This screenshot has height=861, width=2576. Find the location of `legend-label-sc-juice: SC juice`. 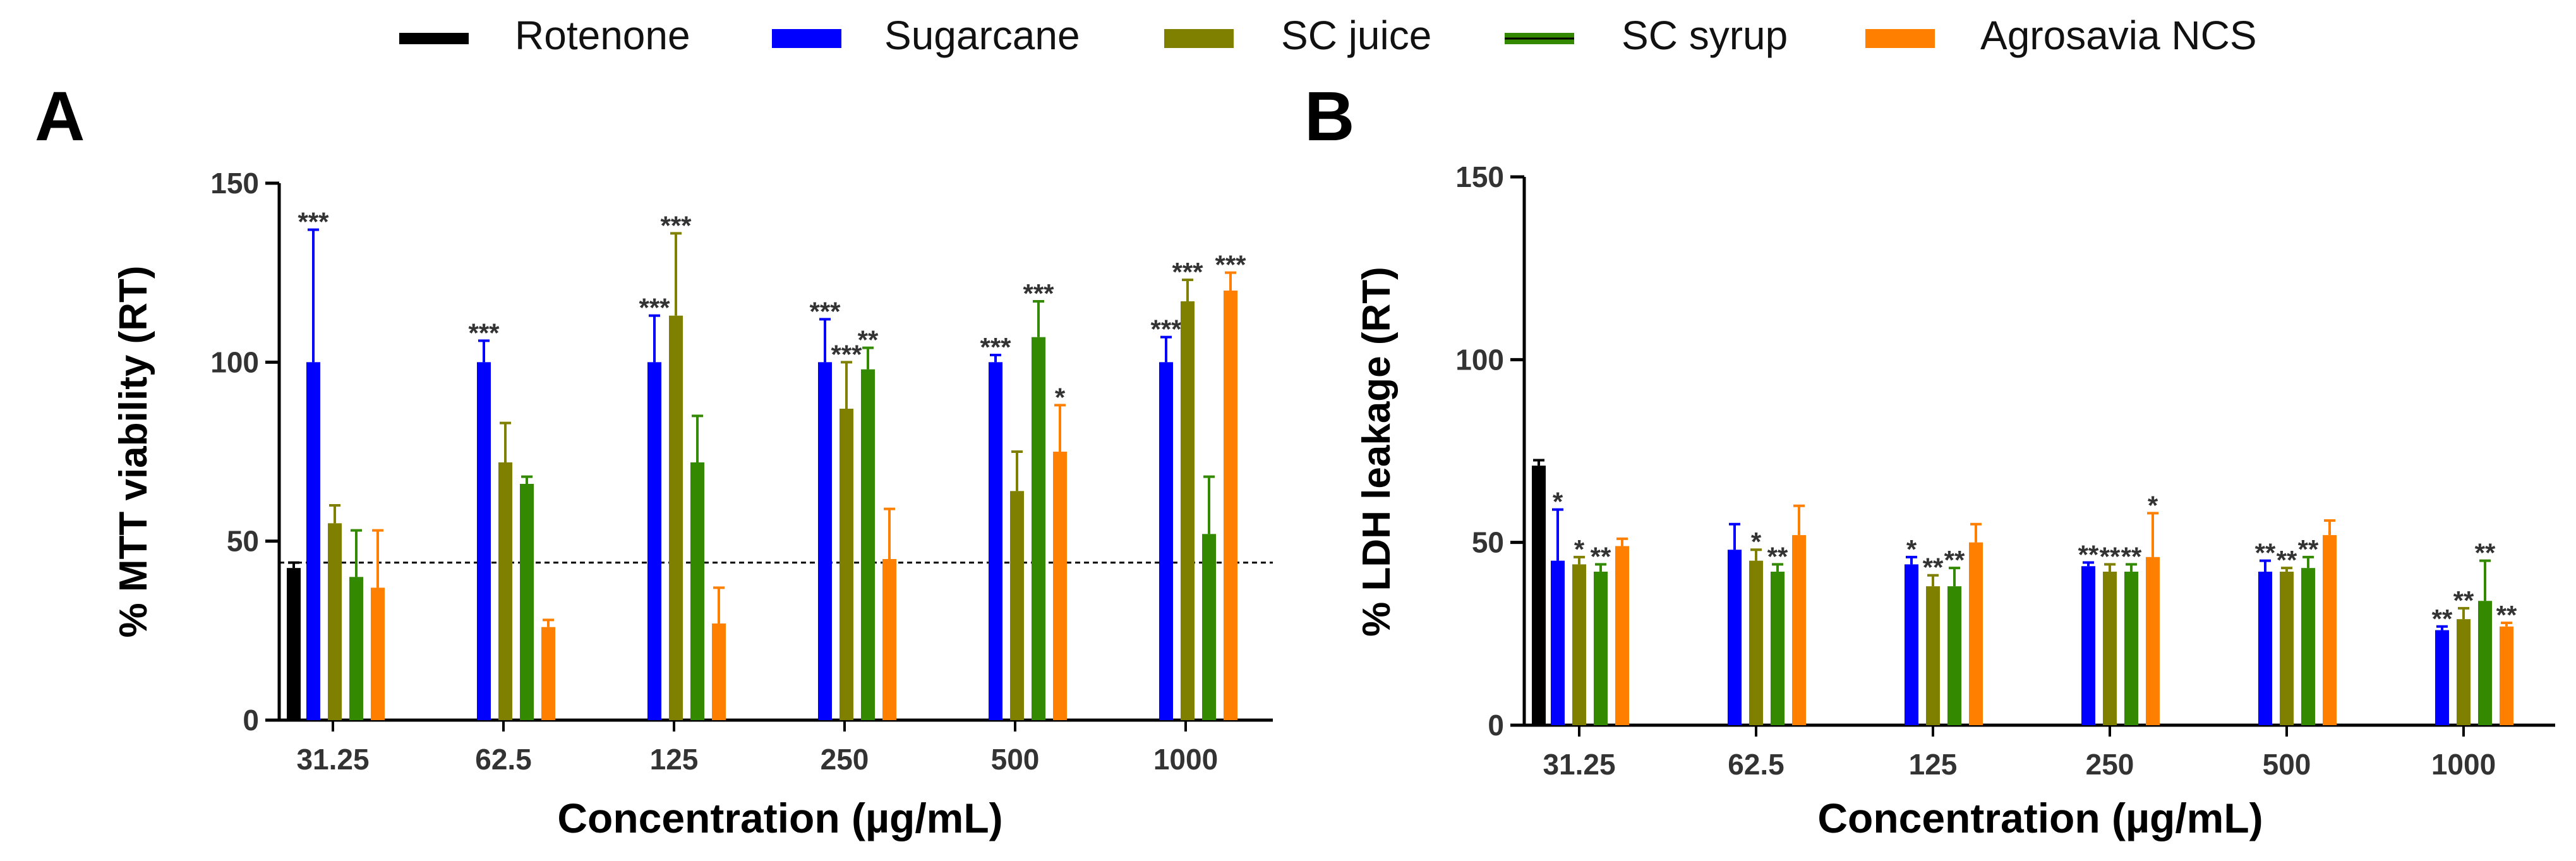

legend-label-sc-juice: SC juice is located at coordinates (1356, 35).